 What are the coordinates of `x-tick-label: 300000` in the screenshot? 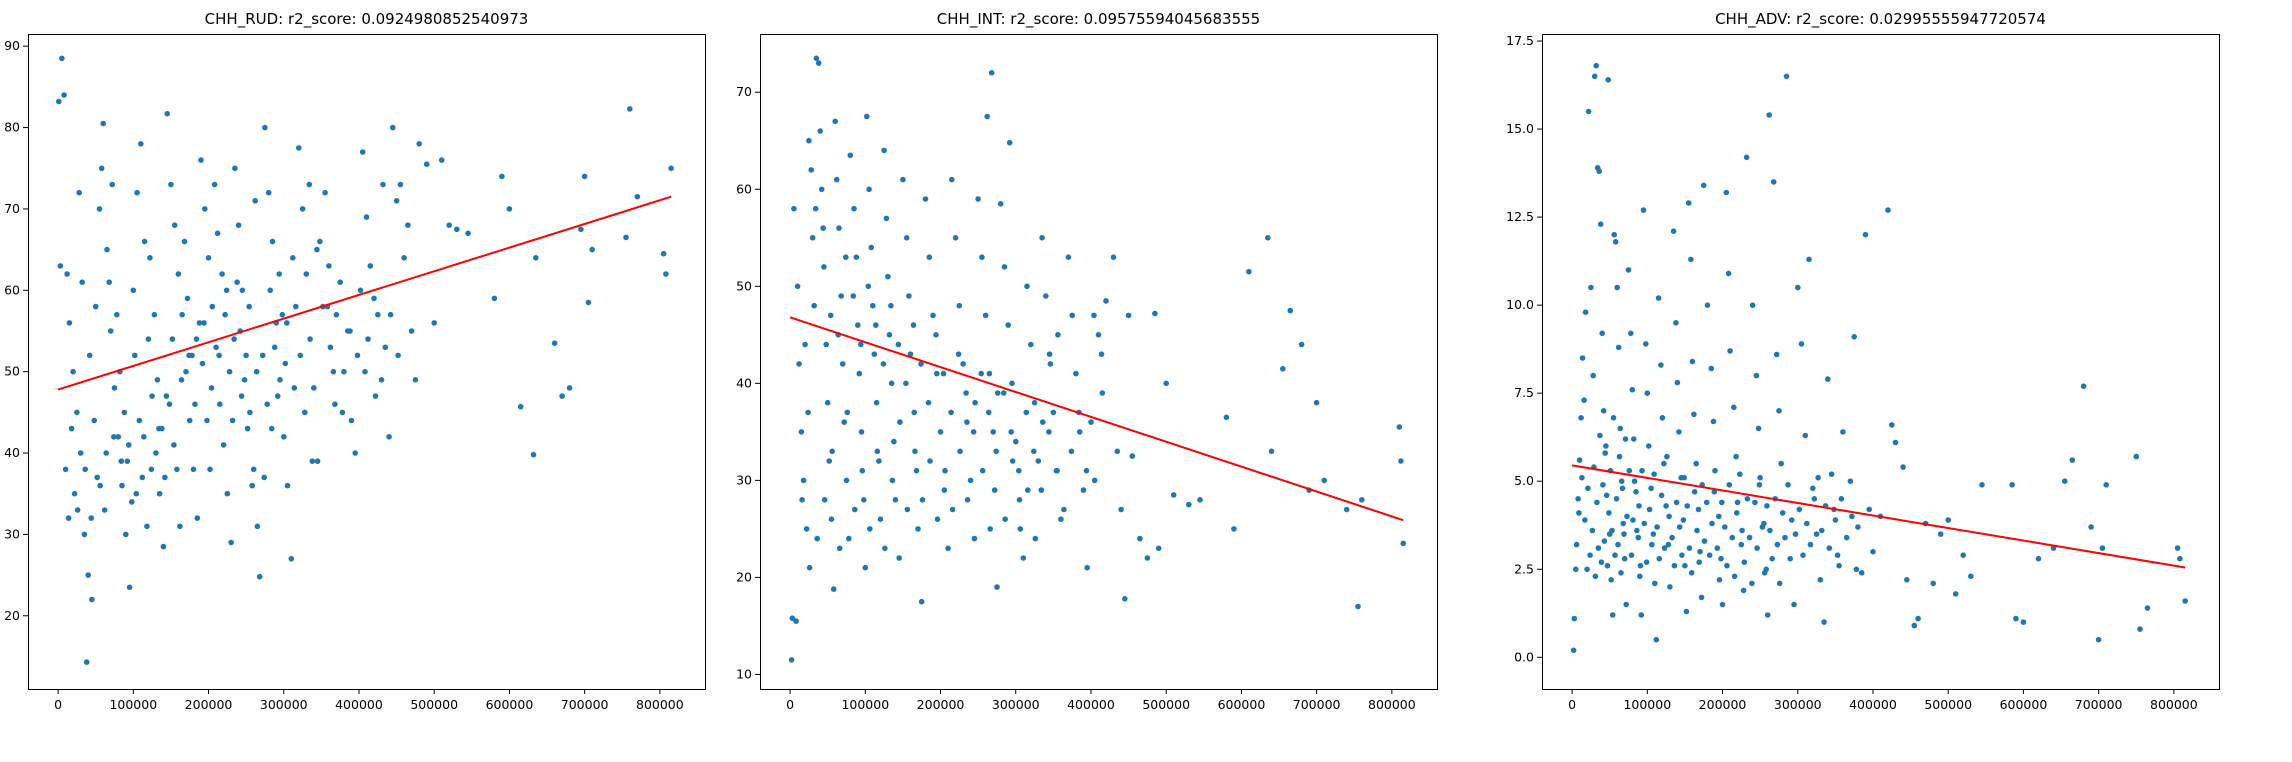 It's located at (1016, 704).